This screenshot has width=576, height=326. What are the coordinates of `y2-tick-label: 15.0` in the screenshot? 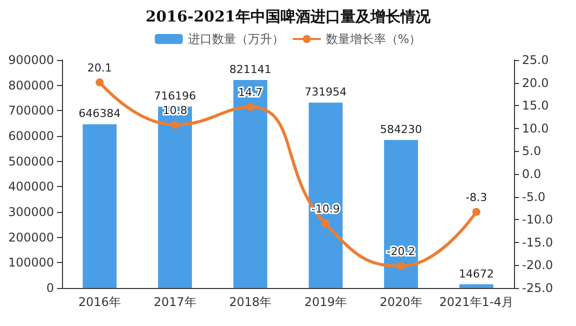 It's located at (535, 105).